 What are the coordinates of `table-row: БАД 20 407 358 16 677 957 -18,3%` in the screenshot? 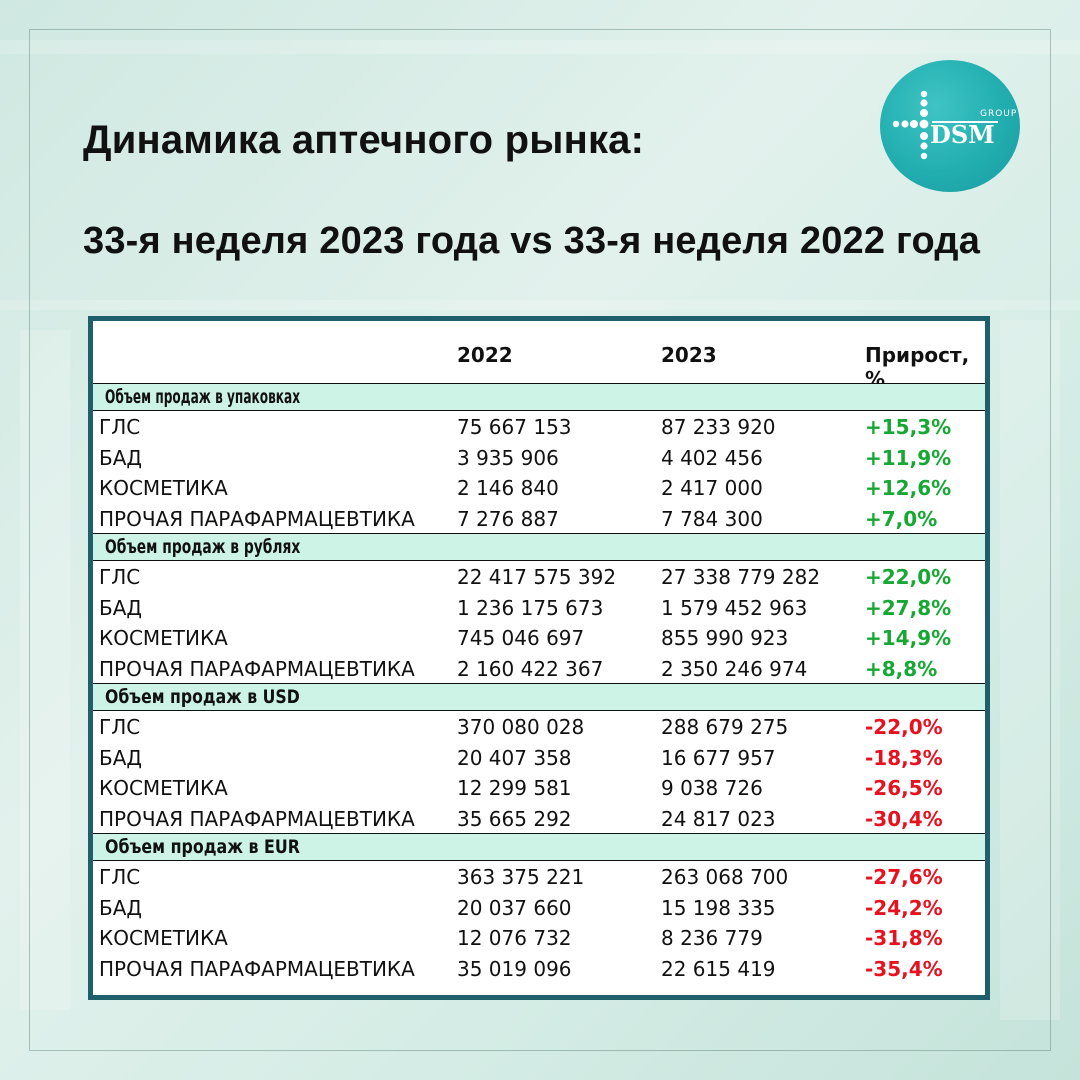 It's located at (539, 757).